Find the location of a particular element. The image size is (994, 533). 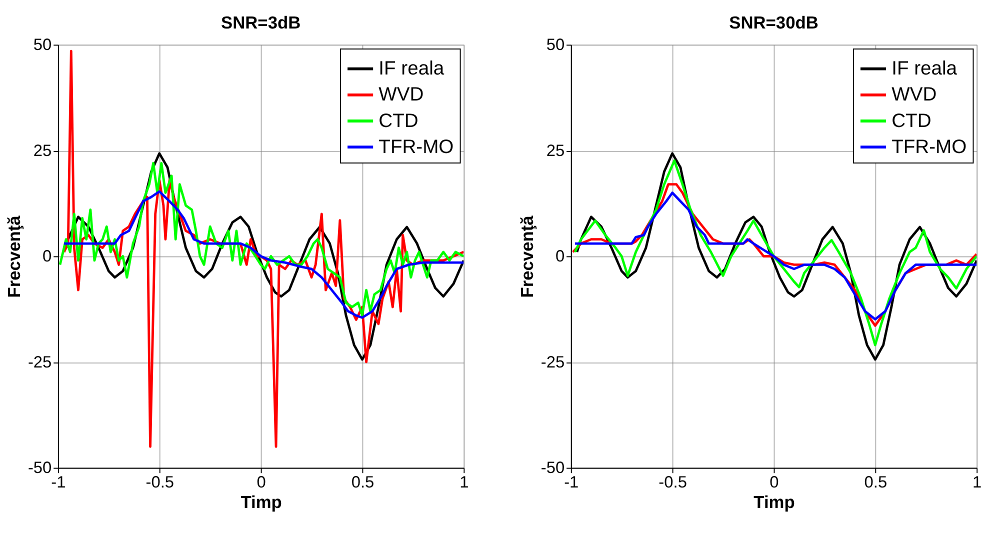

chart-title: SNR=30dB is located at coordinates (773, 22).